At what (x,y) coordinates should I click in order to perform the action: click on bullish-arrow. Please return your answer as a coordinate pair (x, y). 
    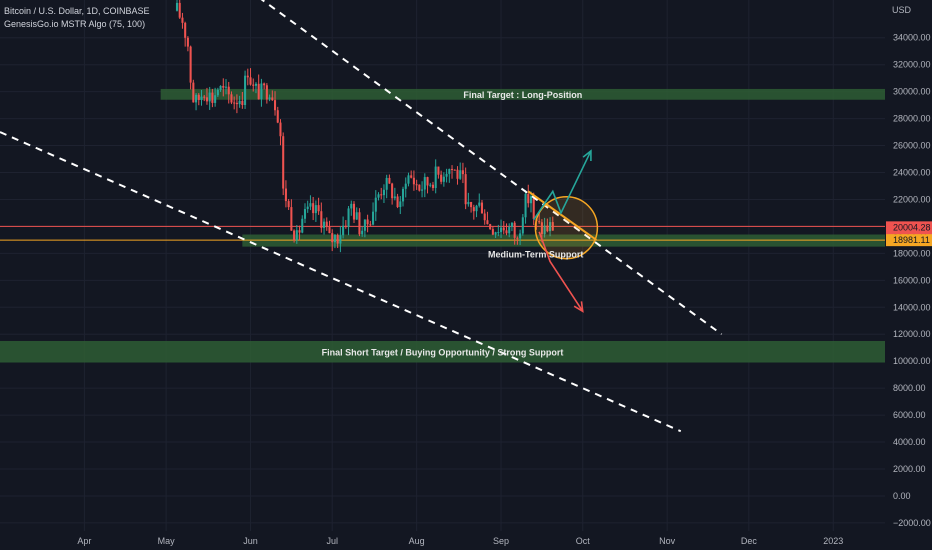
    Looking at the image, I should click on (562, 185).